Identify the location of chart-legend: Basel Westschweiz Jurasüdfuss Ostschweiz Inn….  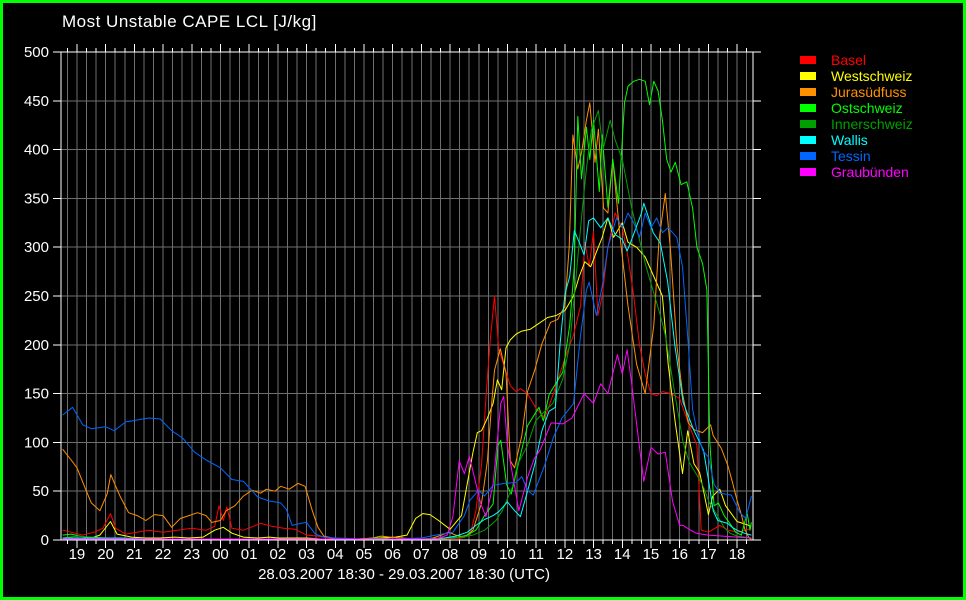
(856, 116).